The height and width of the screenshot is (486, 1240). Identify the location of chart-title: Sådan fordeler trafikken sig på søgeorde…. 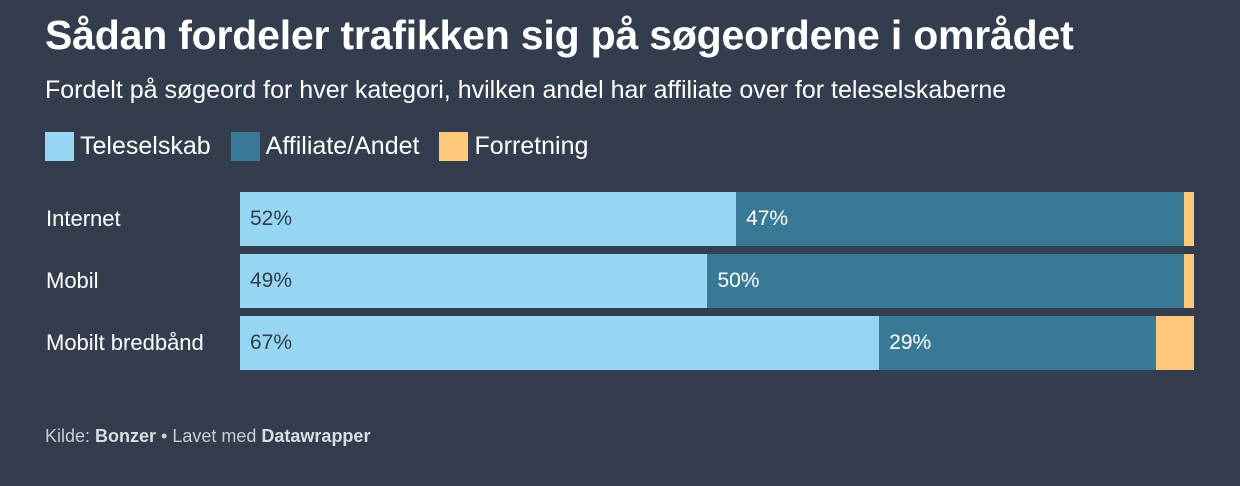
(559, 35).